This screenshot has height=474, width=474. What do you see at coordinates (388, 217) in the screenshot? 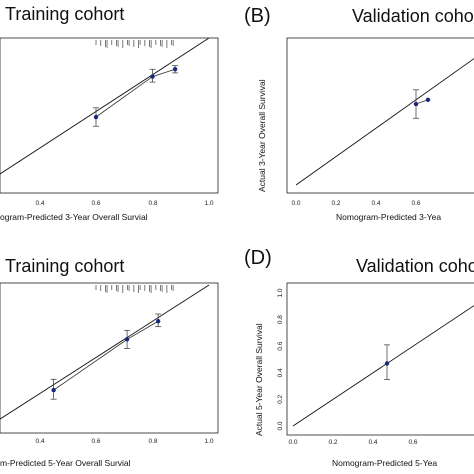
I see `panel-b-xlabel: Nomogram-Predicted 3-Yea` at bounding box center [388, 217].